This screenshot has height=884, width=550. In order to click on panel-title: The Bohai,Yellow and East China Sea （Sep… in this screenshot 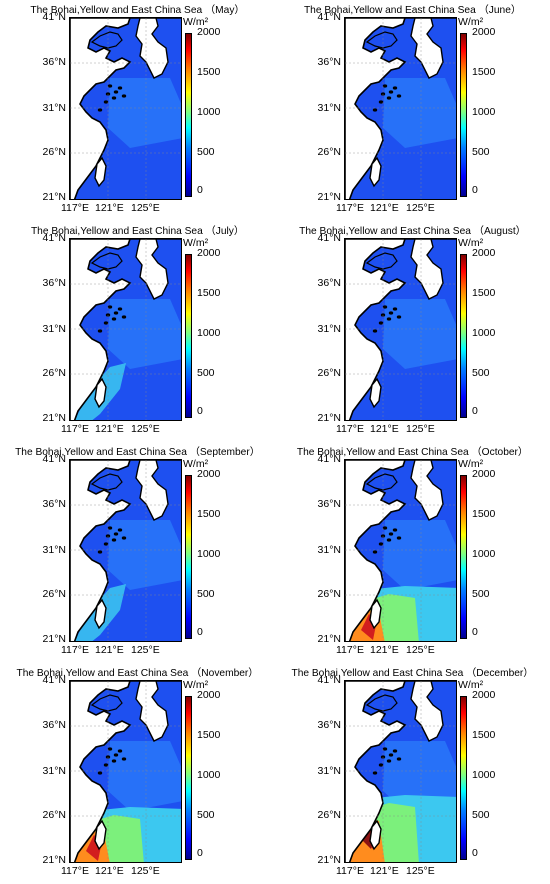, I will do `click(137, 452)`.